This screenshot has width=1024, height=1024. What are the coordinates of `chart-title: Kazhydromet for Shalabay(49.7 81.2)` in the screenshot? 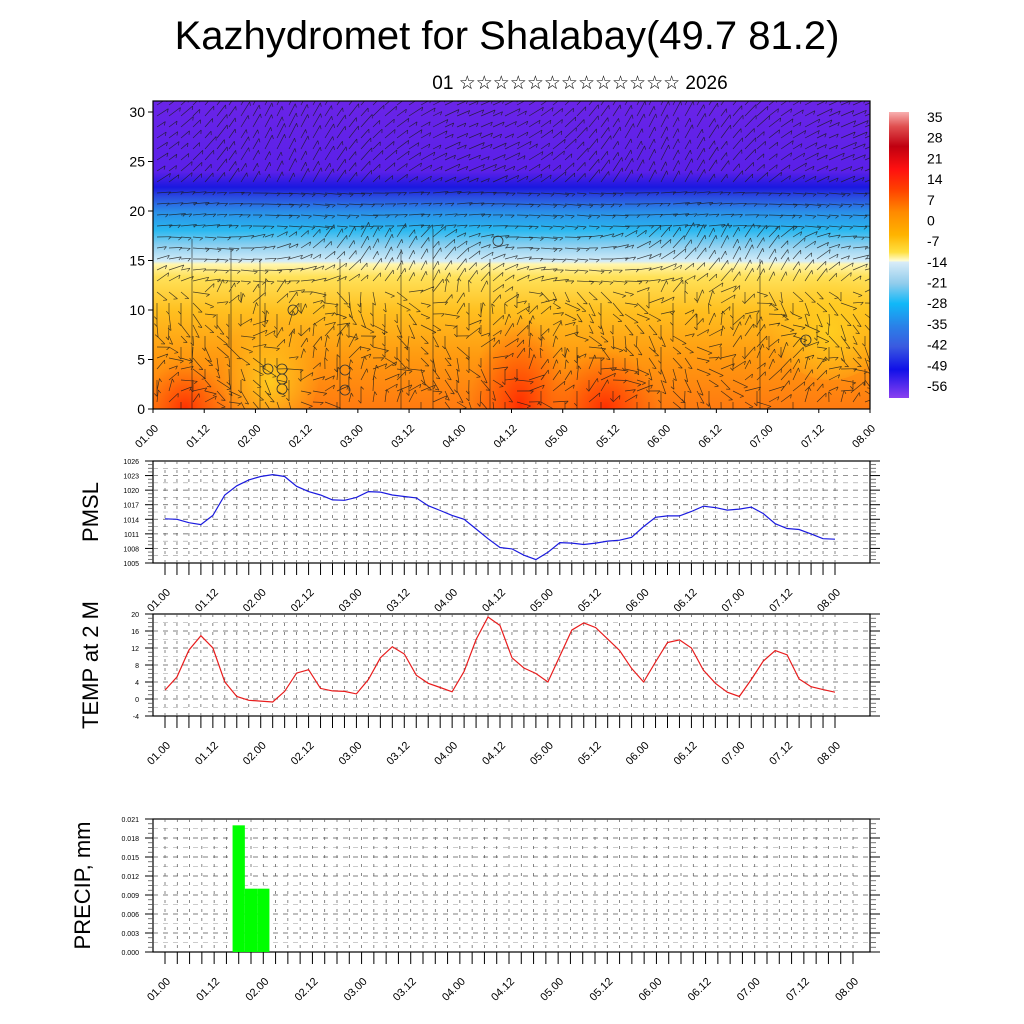 It's located at (507, 36).